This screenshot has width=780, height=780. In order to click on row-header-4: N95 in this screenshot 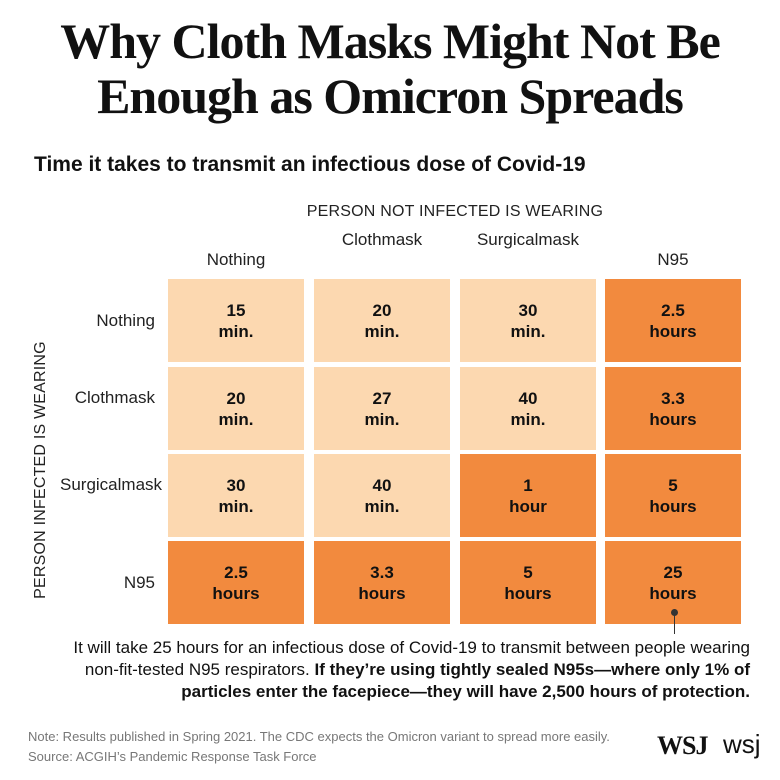, I will do `click(107, 582)`.